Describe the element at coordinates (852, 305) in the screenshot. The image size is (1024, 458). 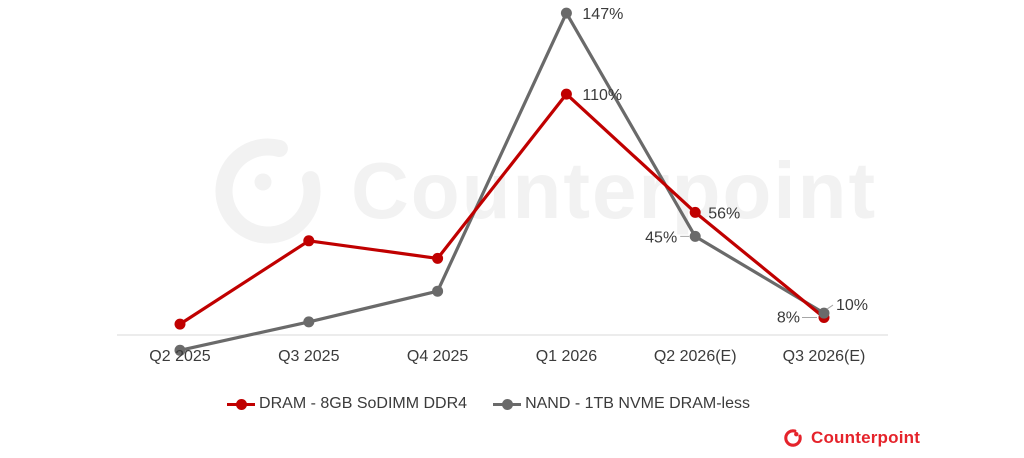
I see `data-label: 10%` at that location.